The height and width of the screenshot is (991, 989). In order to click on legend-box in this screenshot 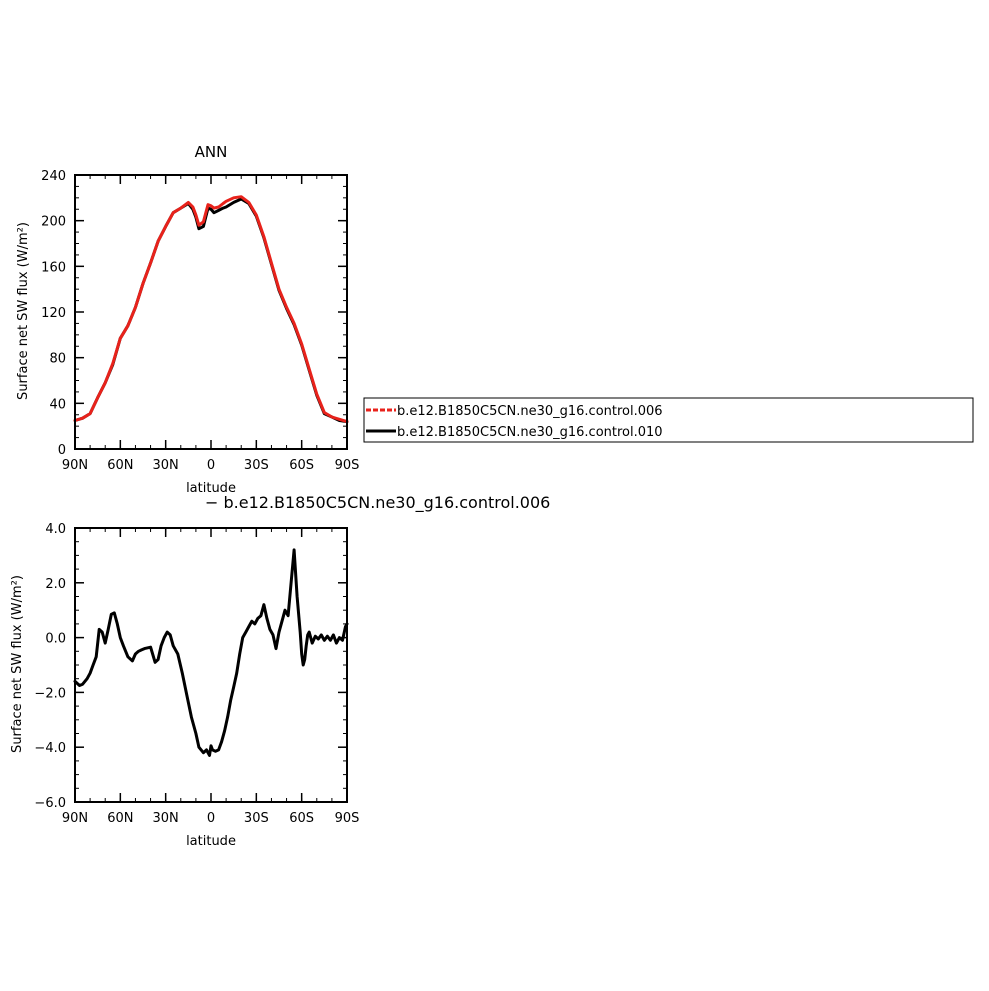, I will do `click(668, 420)`.